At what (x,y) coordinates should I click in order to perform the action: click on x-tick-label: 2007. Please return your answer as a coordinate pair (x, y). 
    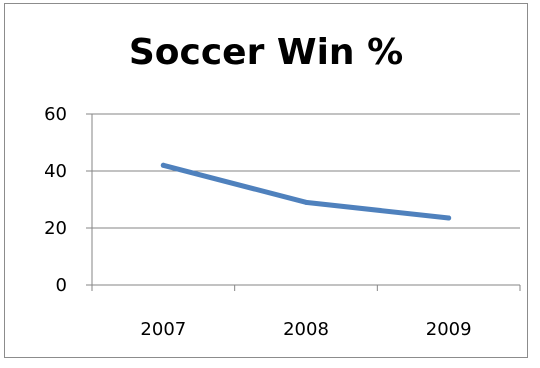
    Looking at the image, I should click on (163, 329).